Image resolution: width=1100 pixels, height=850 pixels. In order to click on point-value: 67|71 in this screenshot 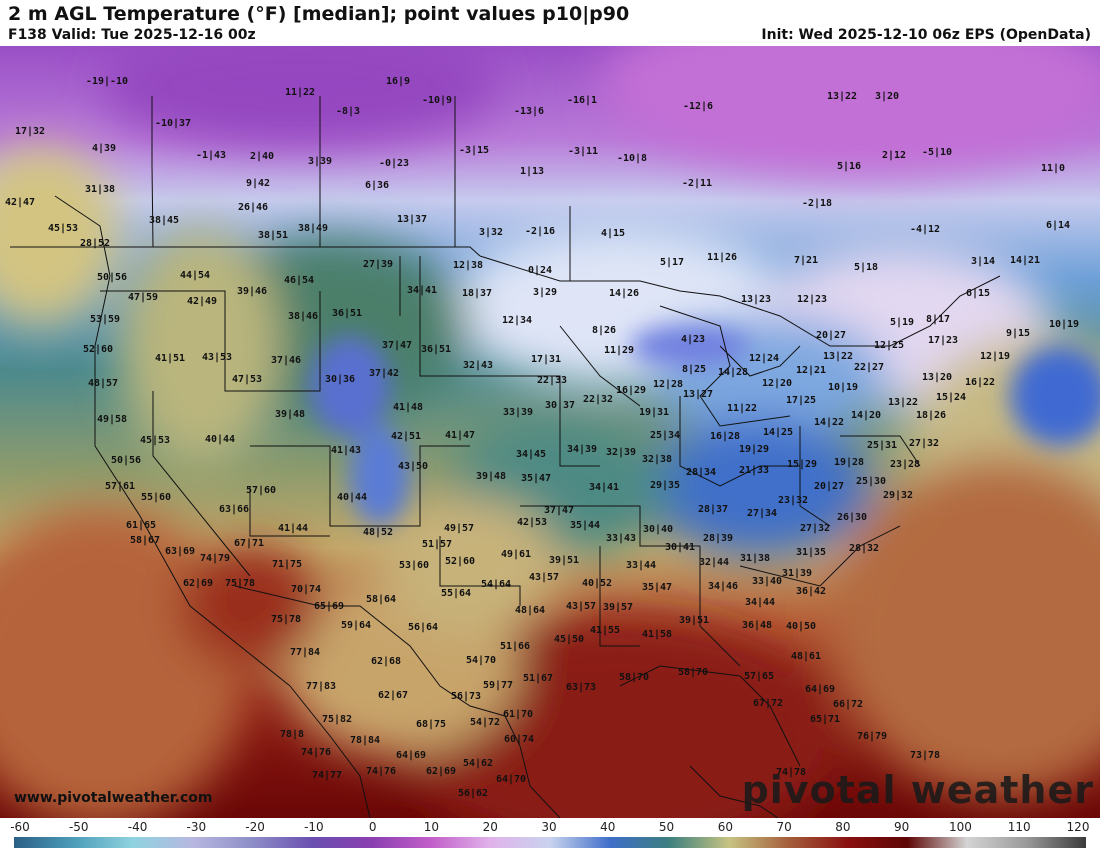, I will do `click(249, 543)`.